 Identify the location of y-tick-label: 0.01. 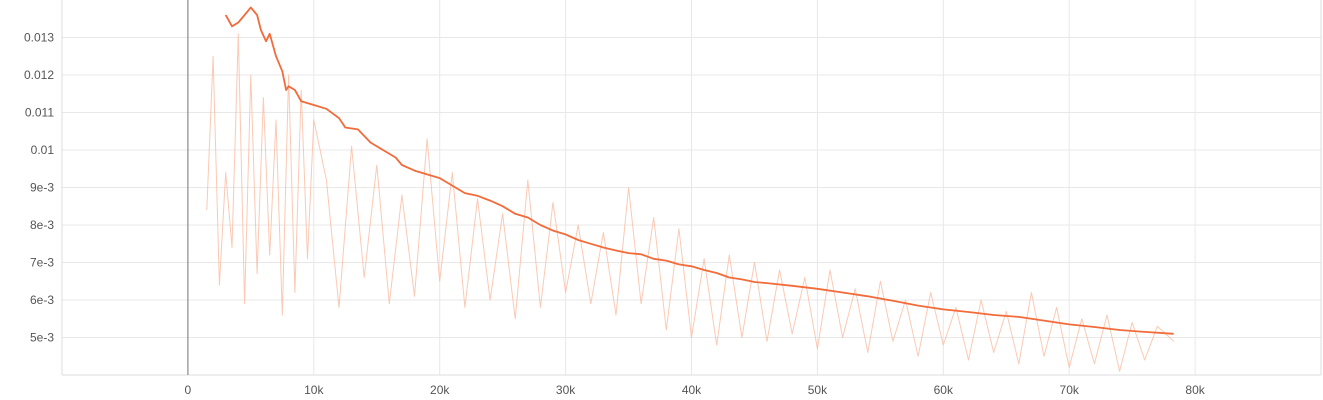
(43, 150).